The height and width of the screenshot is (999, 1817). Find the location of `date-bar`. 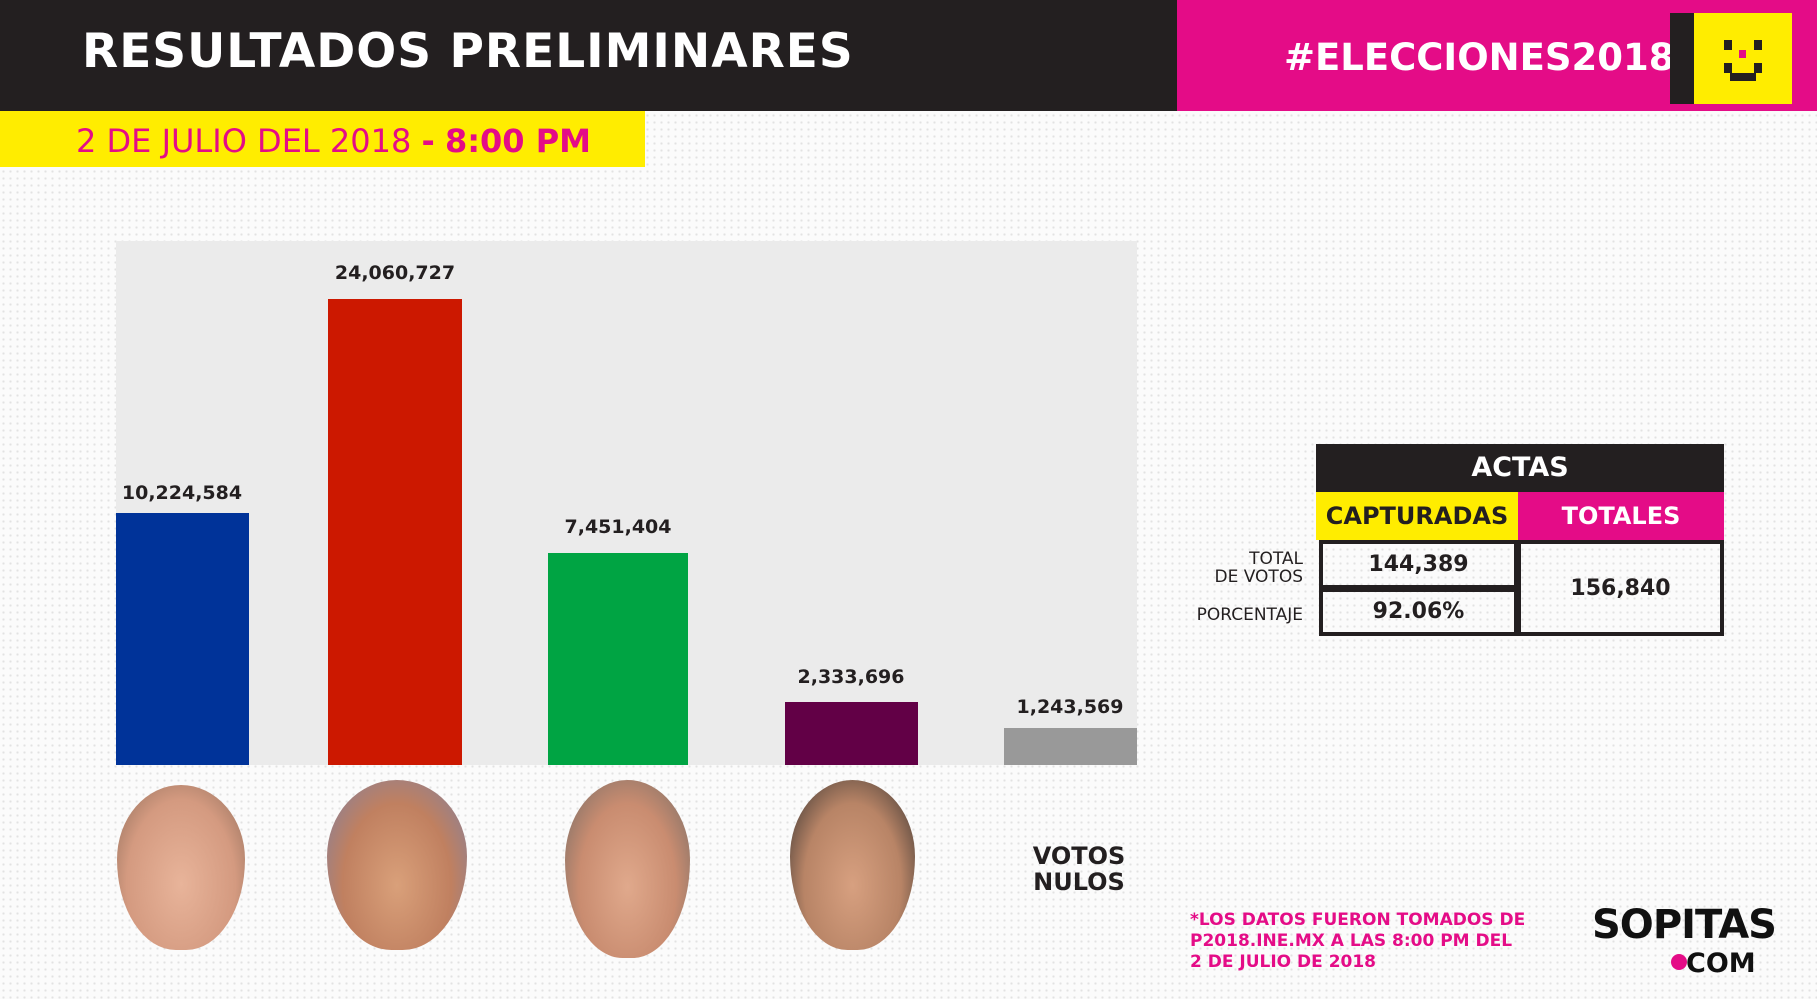

date-bar is located at coordinates (322, 139).